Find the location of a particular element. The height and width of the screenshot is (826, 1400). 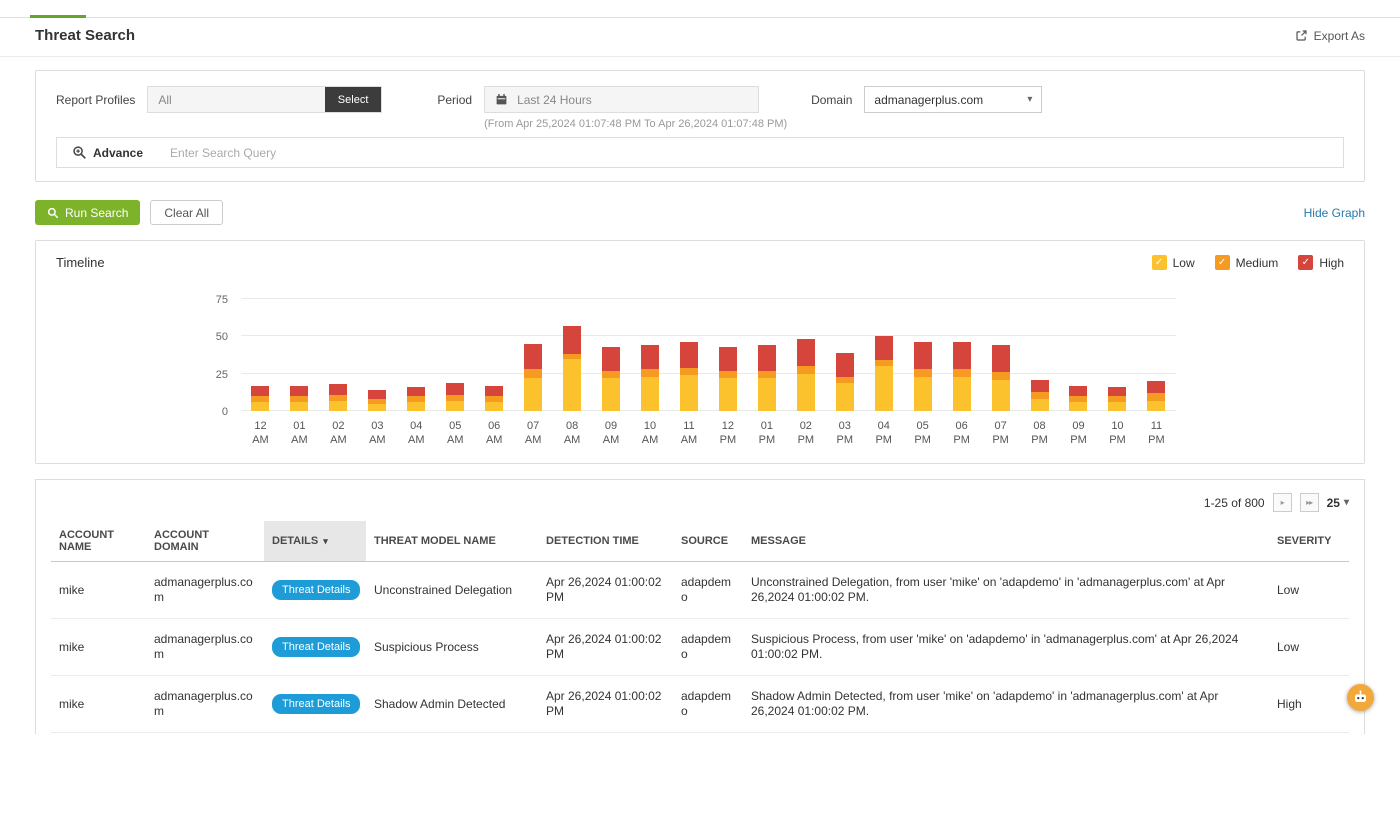

cell-details: Threat Details is located at coordinates (315, 647).